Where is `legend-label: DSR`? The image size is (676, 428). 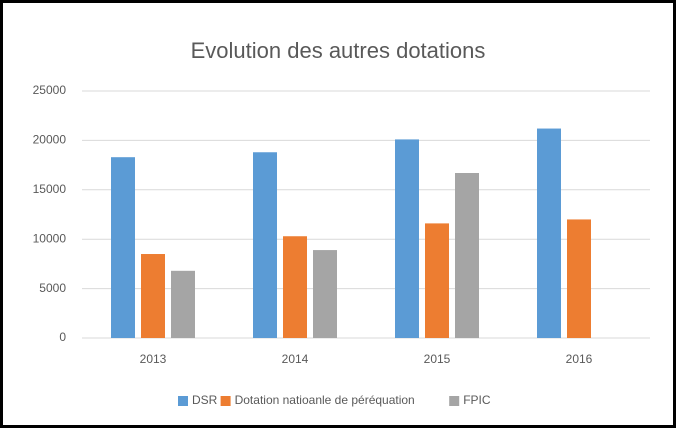
legend-label: DSR is located at coordinates (205, 400).